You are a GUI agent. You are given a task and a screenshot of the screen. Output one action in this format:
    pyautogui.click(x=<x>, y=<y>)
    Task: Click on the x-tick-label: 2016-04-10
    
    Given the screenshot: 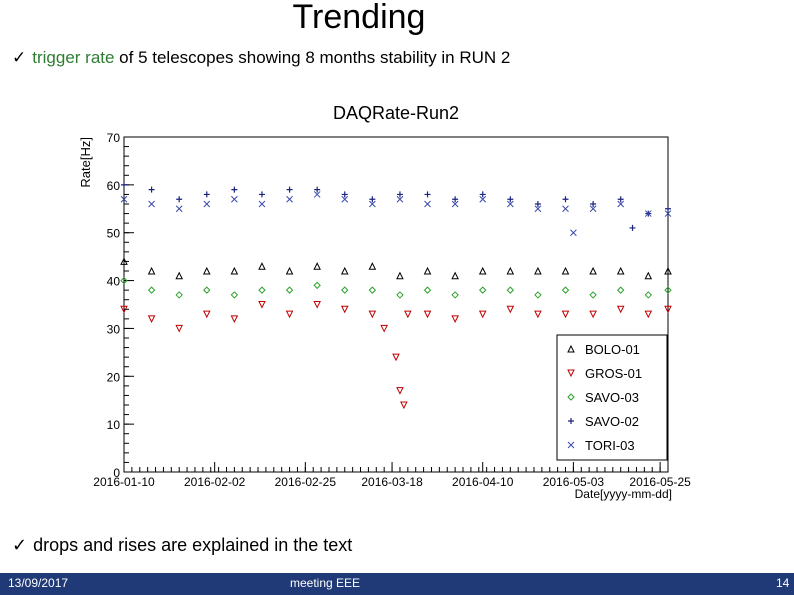 What is the action you would take?
    pyautogui.click(x=483, y=482)
    